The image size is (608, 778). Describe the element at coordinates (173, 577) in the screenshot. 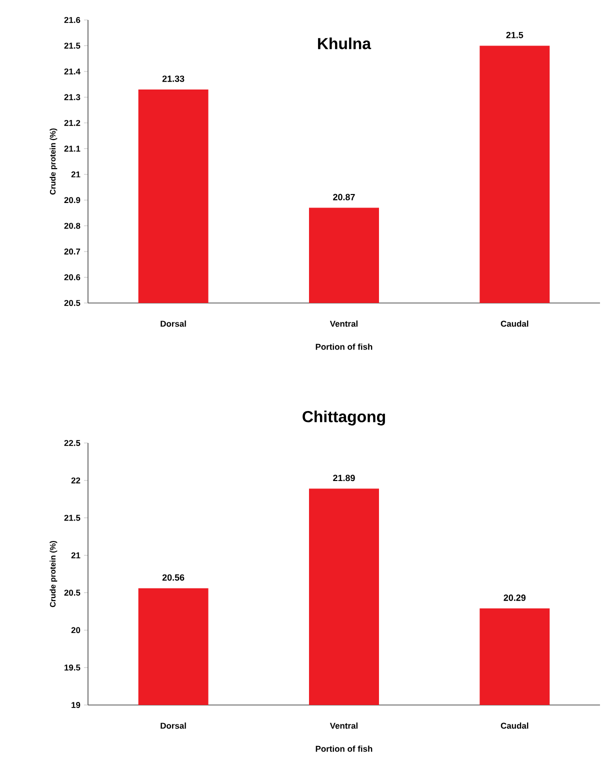

I see `data-label: 20.56` at that location.